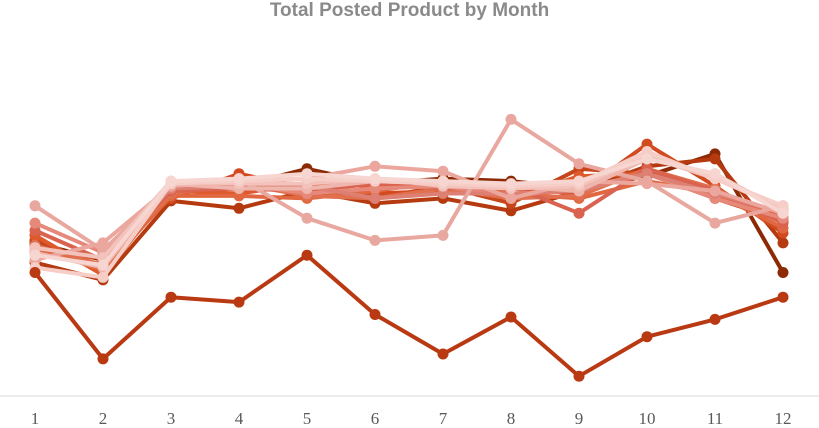  What do you see at coordinates (579, 418) in the screenshot?
I see `x-tick-label: 9` at bounding box center [579, 418].